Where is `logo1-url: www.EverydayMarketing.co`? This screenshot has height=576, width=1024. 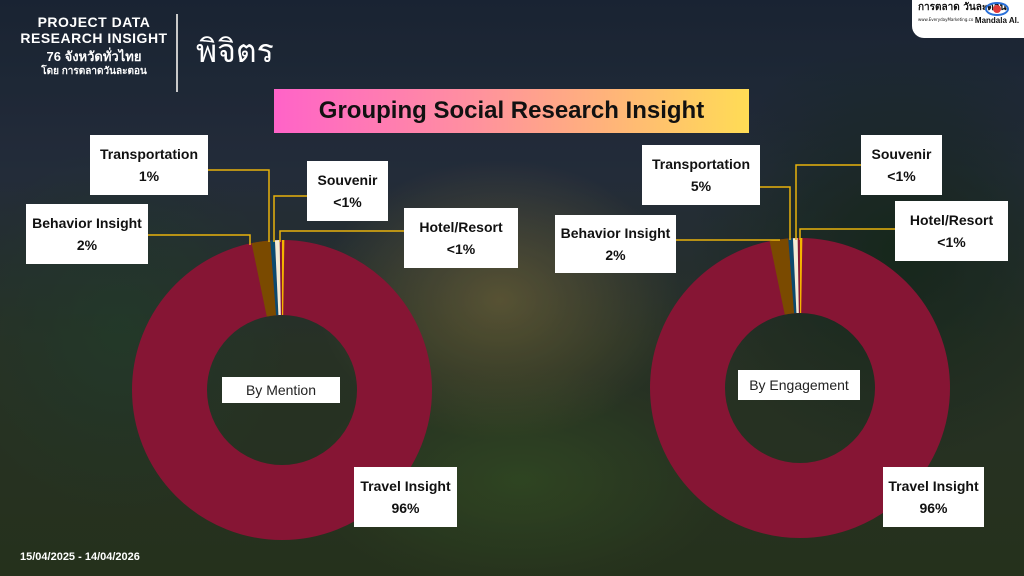
logo1-url: www.EverydayMarketing.co is located at coordinates (946, 19).